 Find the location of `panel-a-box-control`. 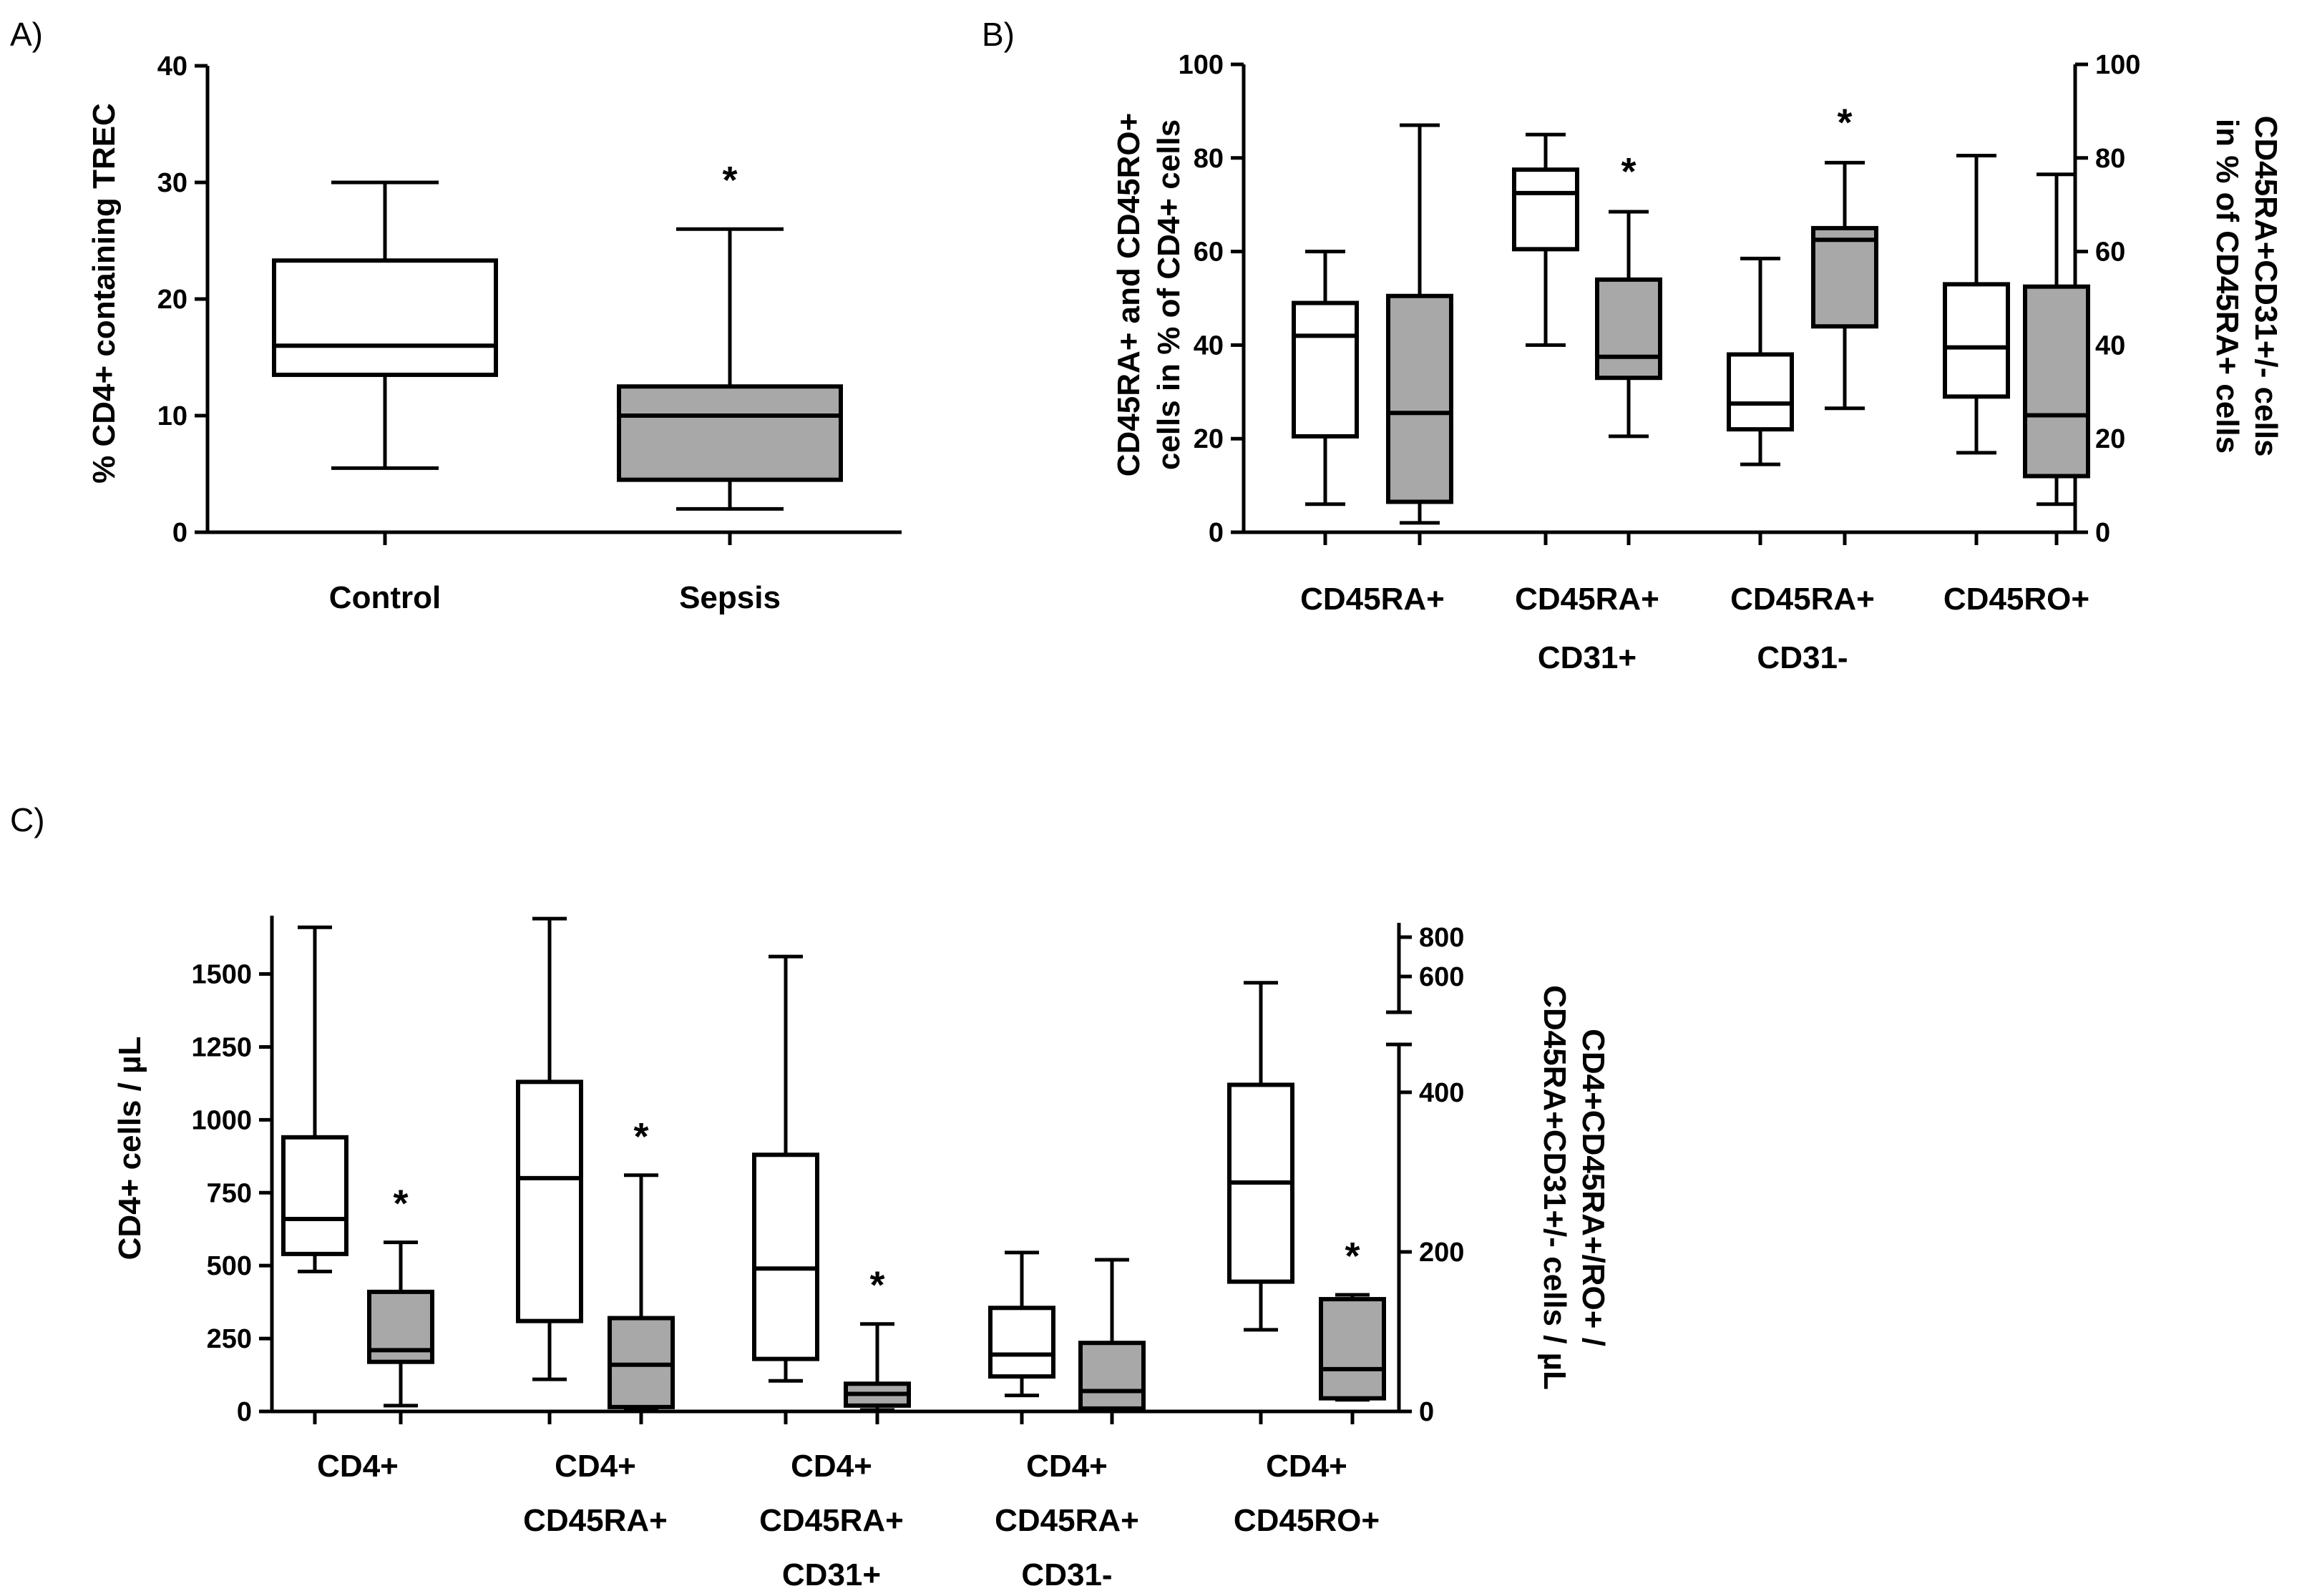

panel-a-box-control is located at coordinates (385, 325).